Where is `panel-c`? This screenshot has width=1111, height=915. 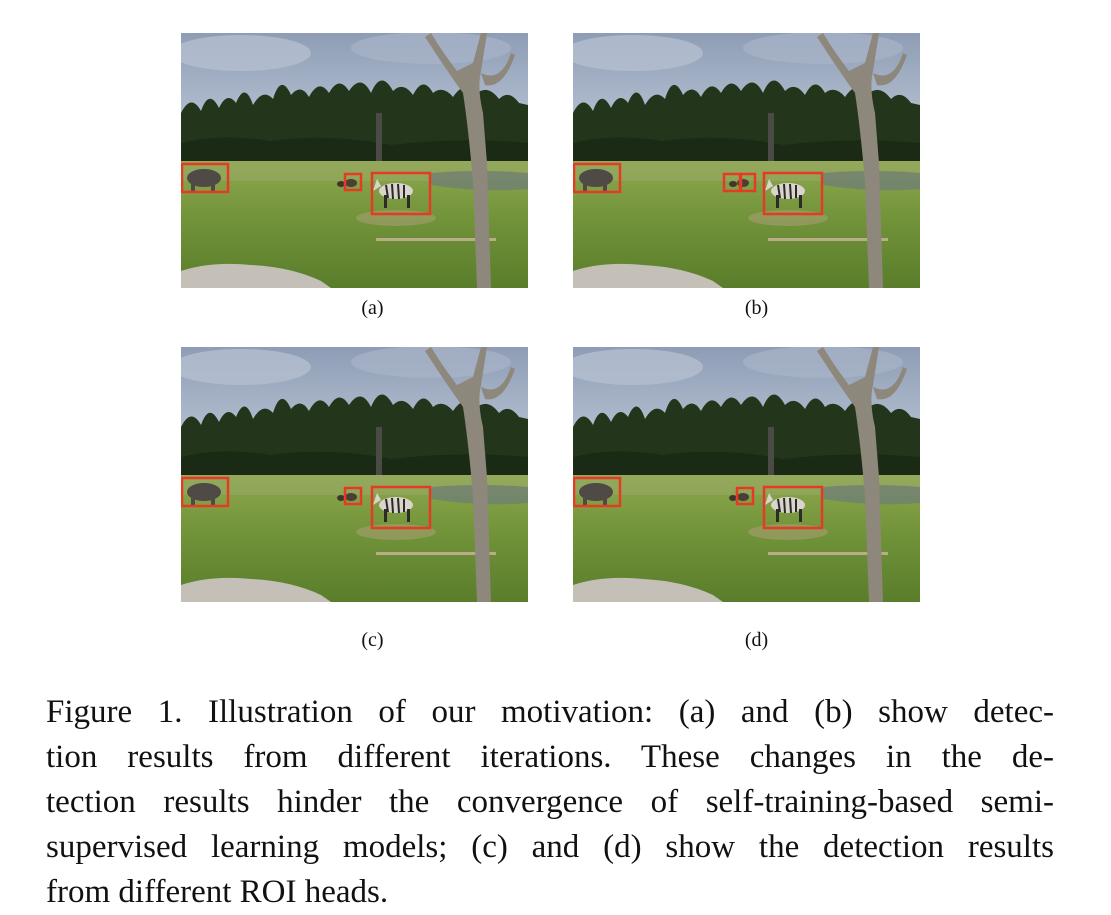 panel-c is located at coordinates (354, 474).